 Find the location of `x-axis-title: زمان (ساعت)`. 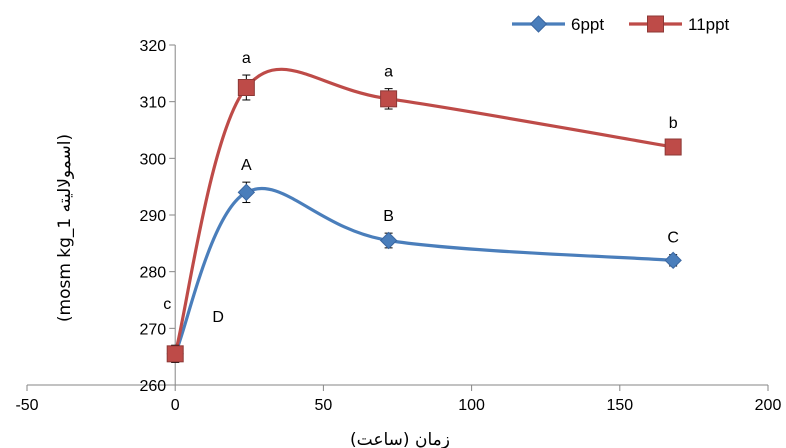

x-axis-title: زمان (ساعت) is located at coordinates (400, 439).